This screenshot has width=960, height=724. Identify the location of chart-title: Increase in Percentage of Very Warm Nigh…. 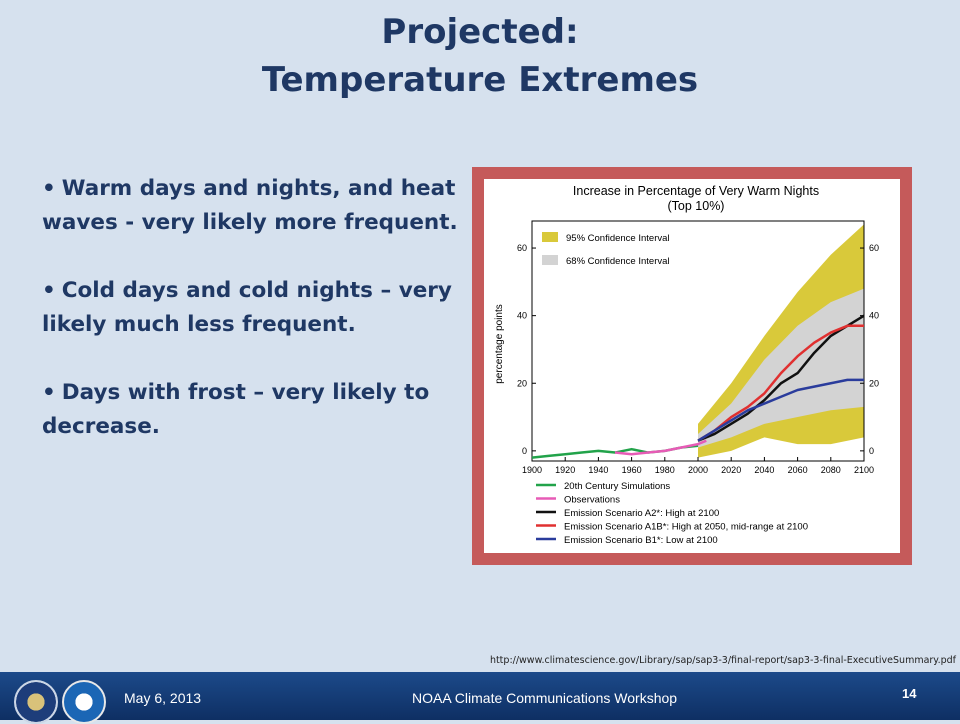
(696, 191).